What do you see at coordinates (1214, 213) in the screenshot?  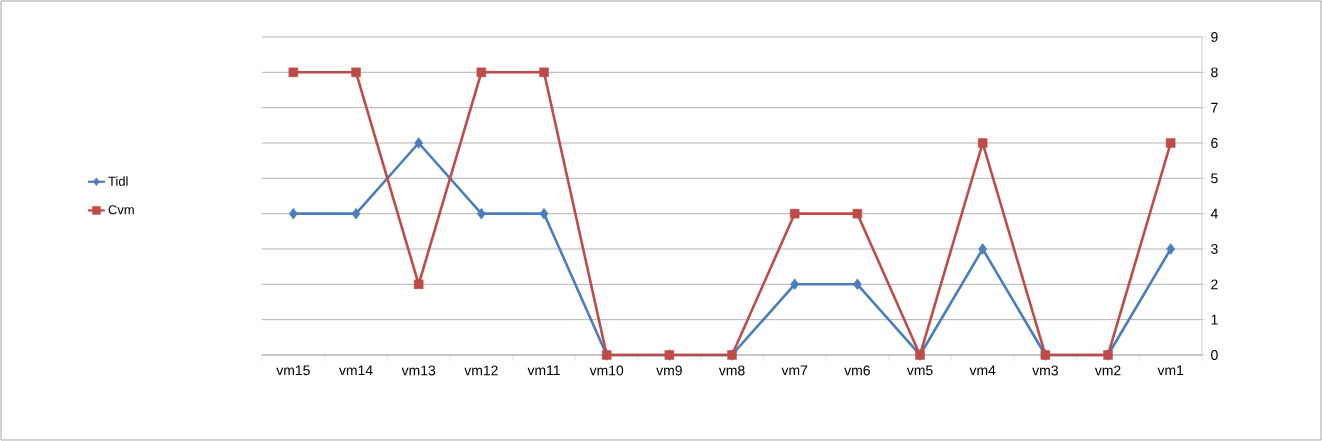 I see `y-tick-label: 4` at bounding box center [1214, 213].